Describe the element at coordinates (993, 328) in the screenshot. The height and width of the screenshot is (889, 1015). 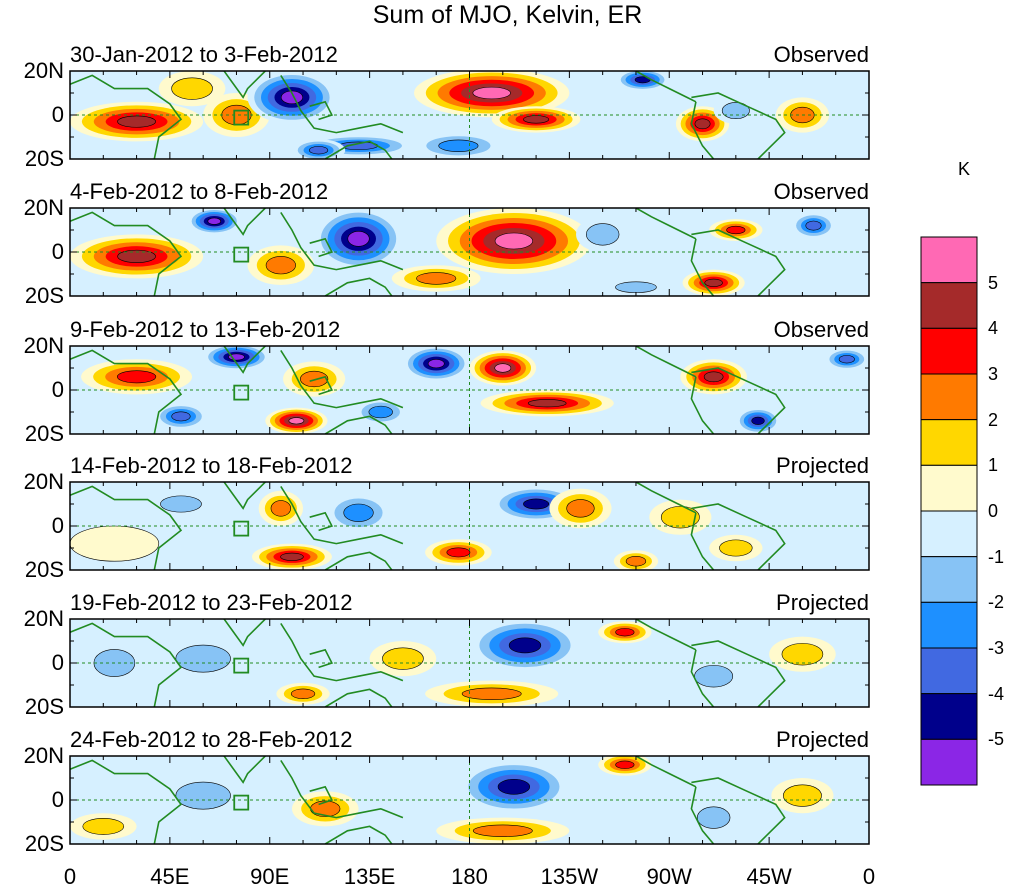
I see `colorbar-tick-label: 4` at that location.